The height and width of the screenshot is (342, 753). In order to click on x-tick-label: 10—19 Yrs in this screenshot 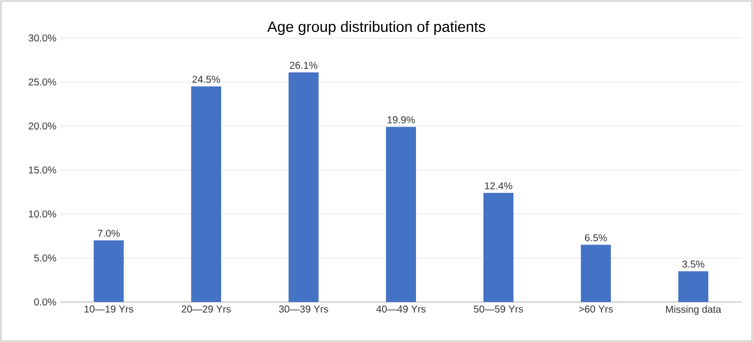, I will do `click(109, 309)`.